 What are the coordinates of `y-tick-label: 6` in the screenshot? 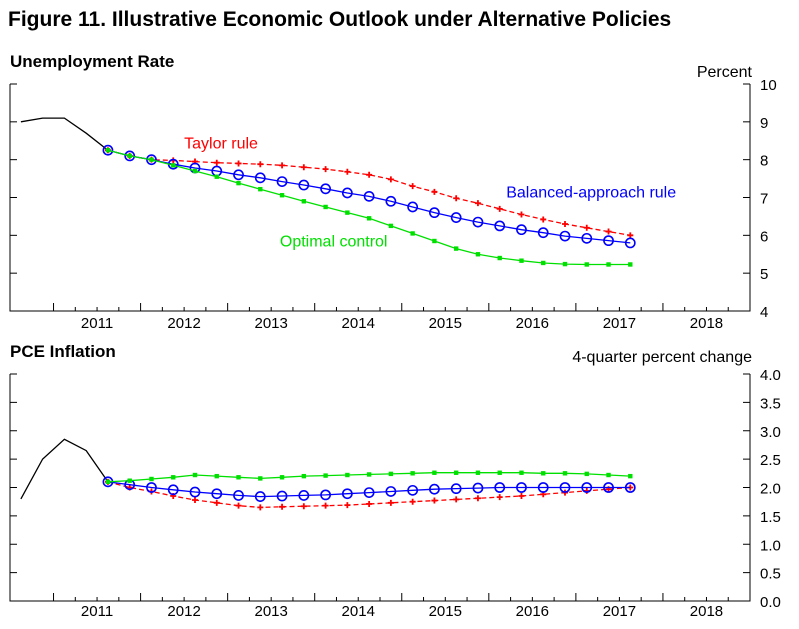 It's located at (764, 236).